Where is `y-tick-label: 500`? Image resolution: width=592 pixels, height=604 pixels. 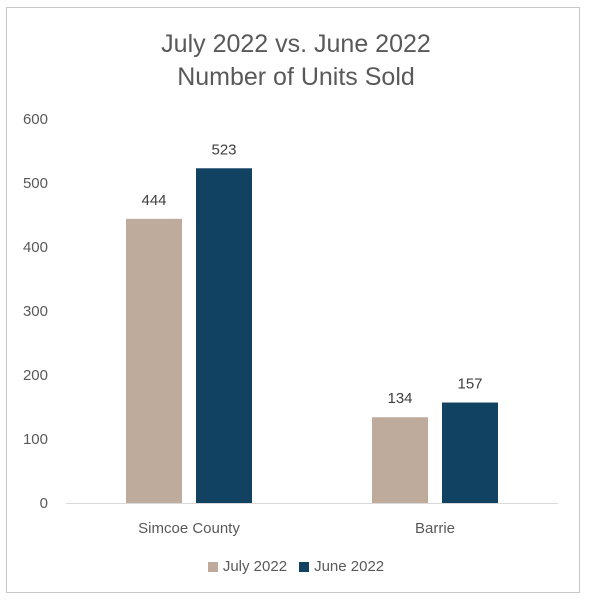
y-tick-label: 500 is located at coordinates (35, 183).